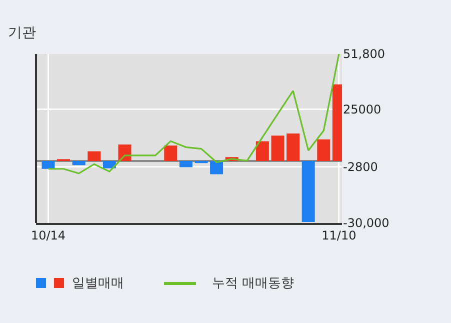 The image size is (451, 323). What do you see at coordinates (364, 54) in the screenshot?
I see `y-tick-label: 51,800` at bounding box center [364, 54].